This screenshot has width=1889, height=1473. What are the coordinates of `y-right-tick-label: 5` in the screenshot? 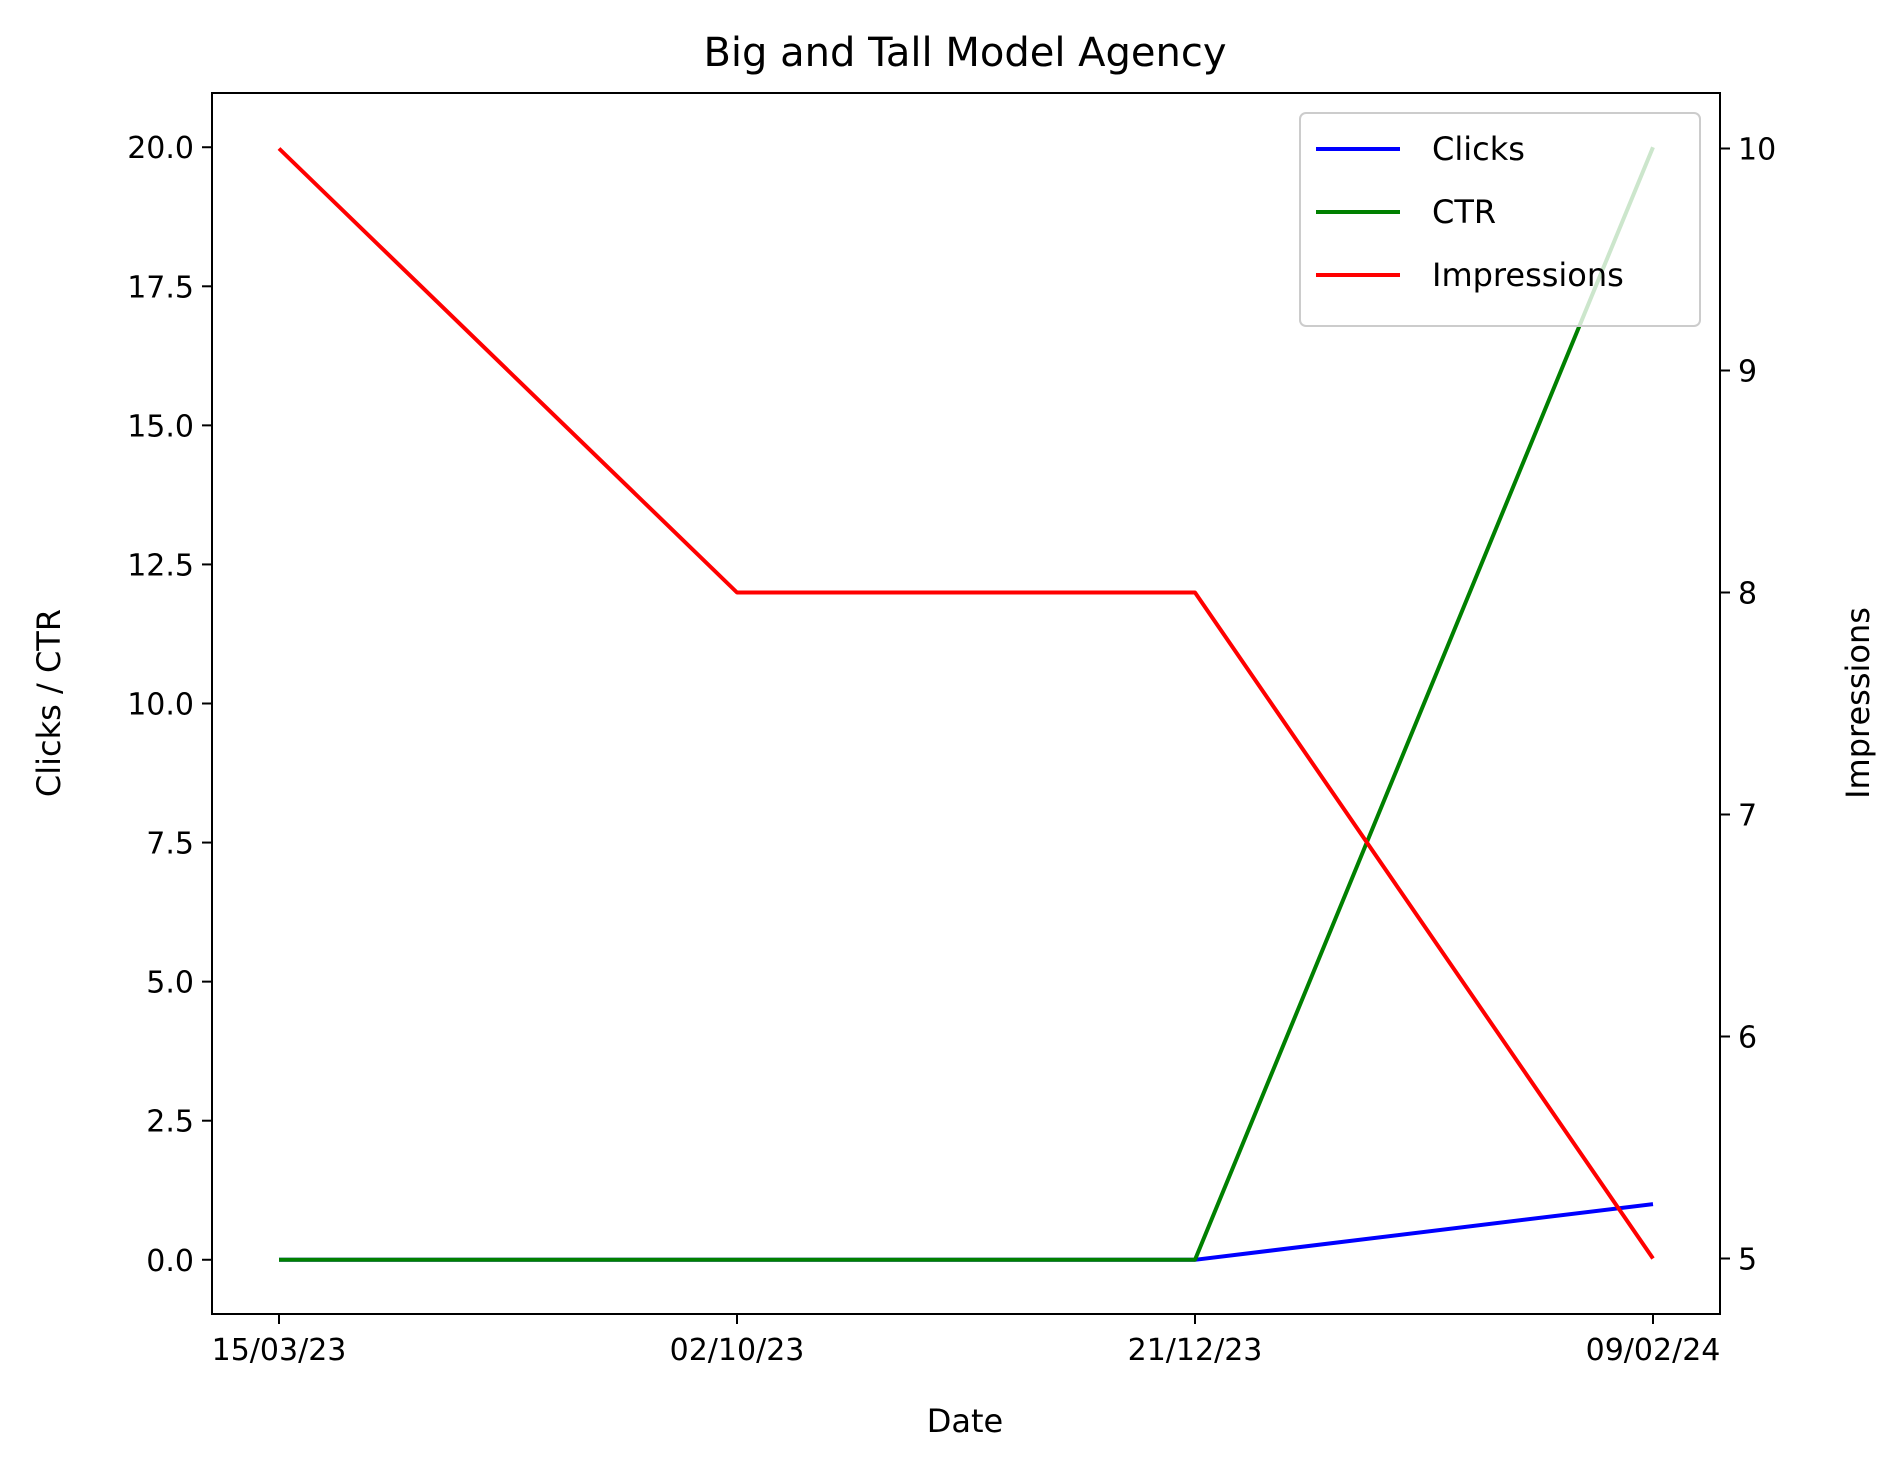 It's located at (1747, 1260).